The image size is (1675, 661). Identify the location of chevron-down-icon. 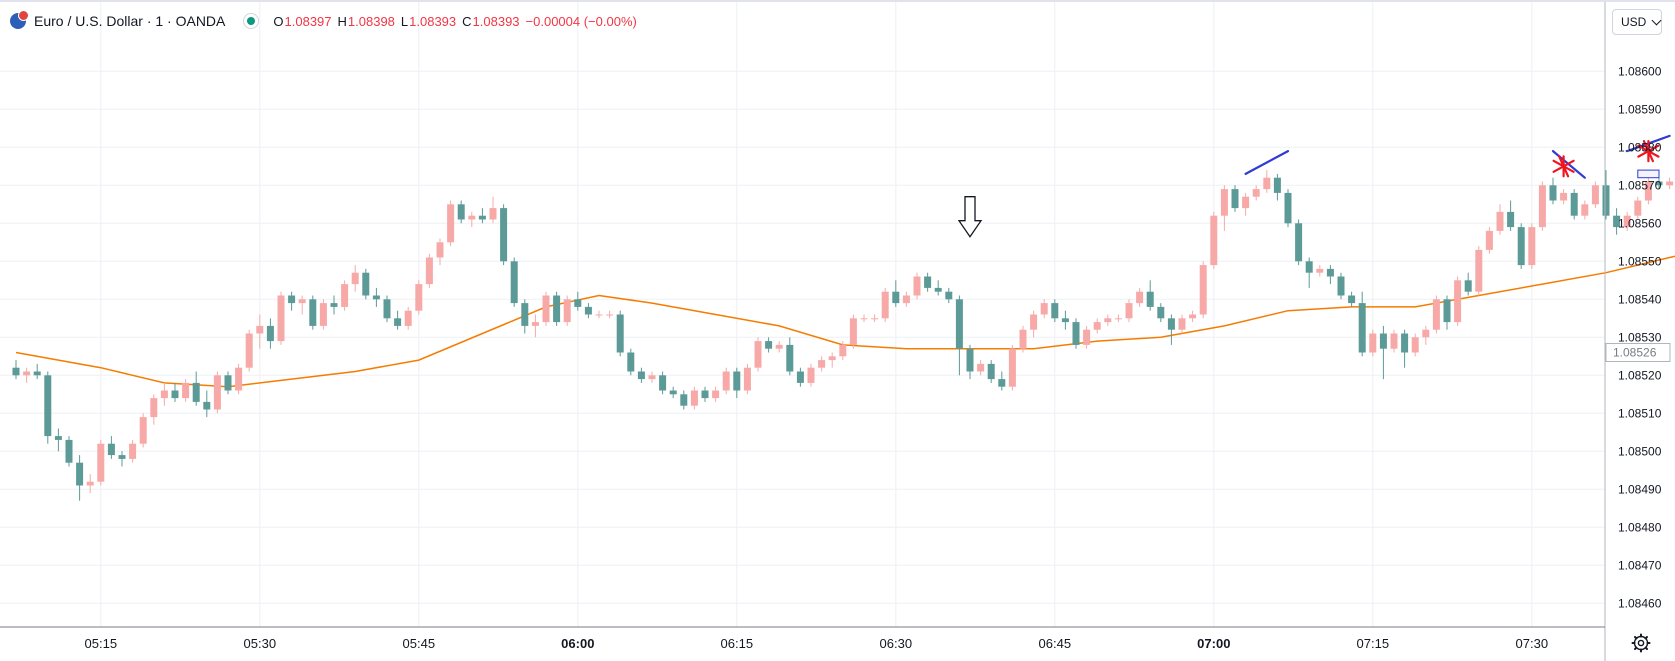
(1656, 20).